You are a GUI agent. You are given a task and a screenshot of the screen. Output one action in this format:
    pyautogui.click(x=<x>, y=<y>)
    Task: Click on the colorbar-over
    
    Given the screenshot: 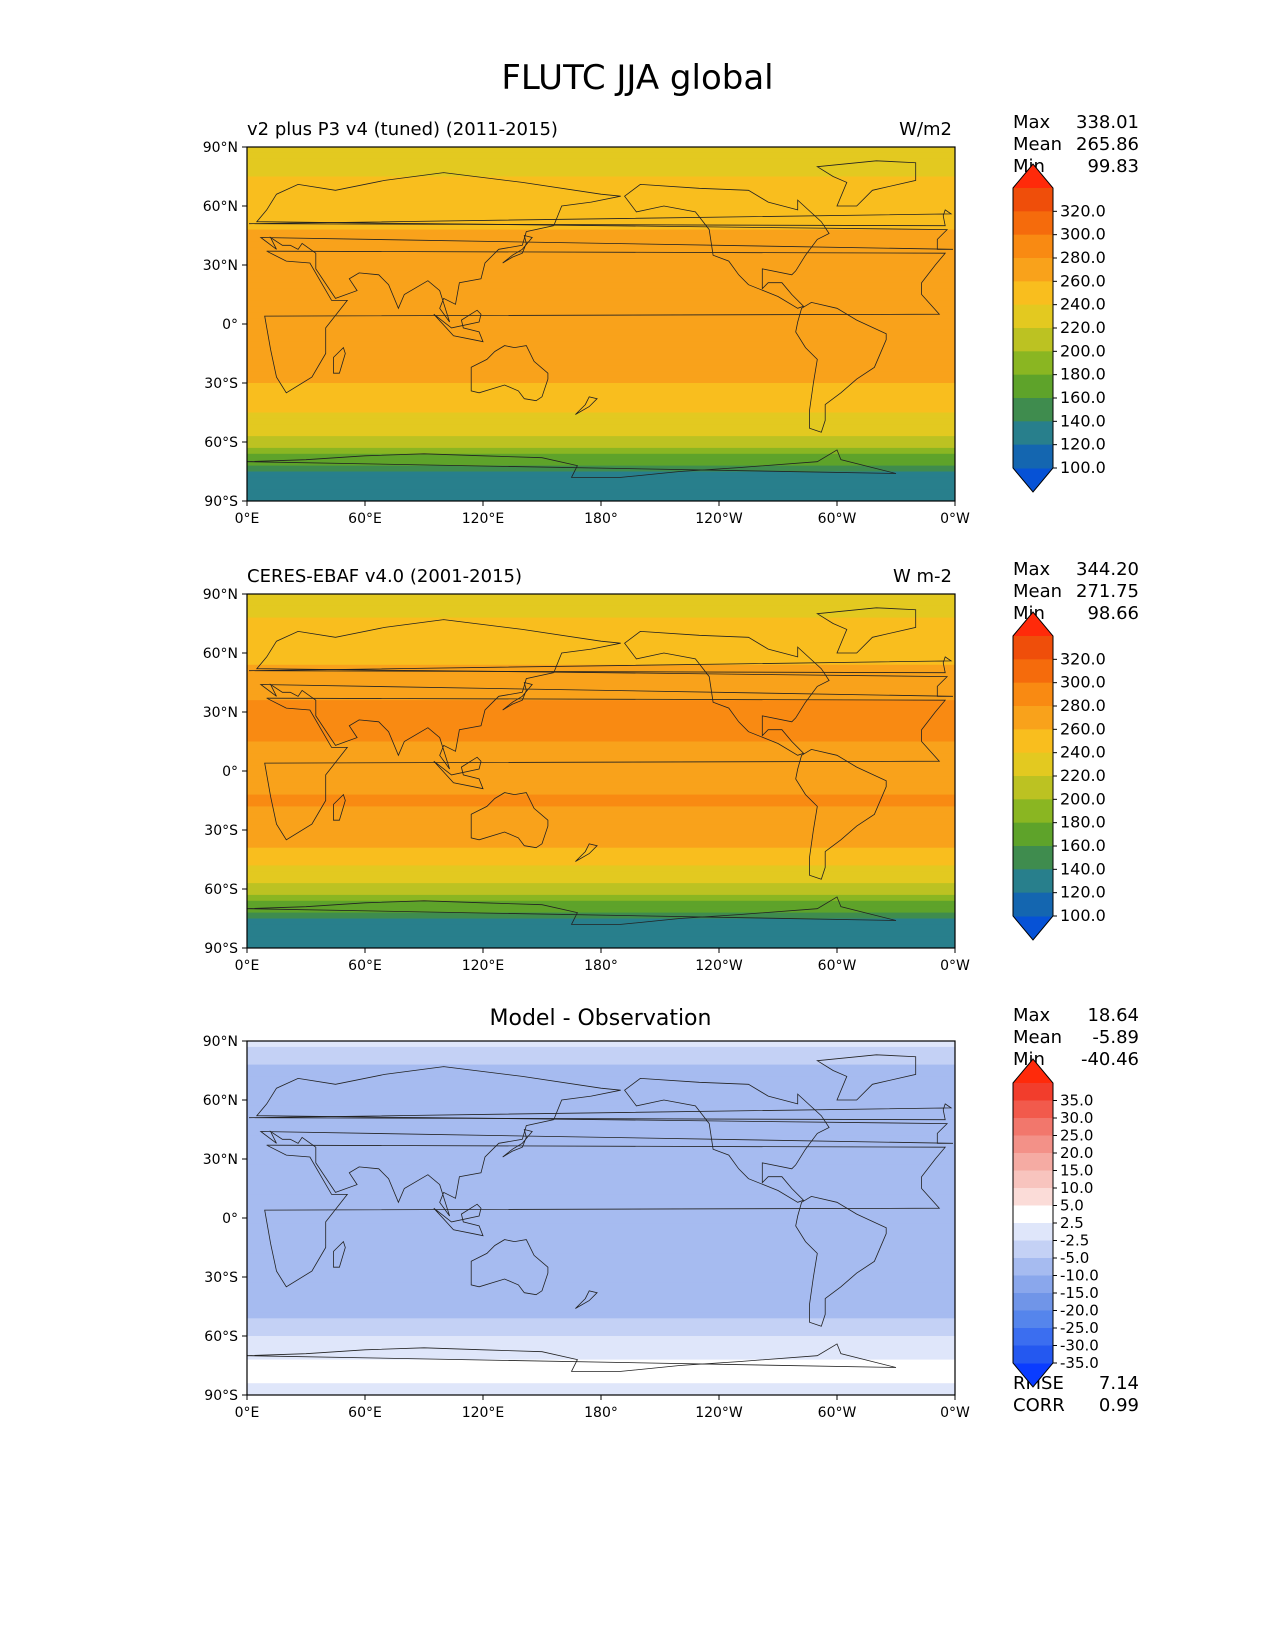 What is the action you would take?
    pyautogui.click(x=1033, y=1071)
    